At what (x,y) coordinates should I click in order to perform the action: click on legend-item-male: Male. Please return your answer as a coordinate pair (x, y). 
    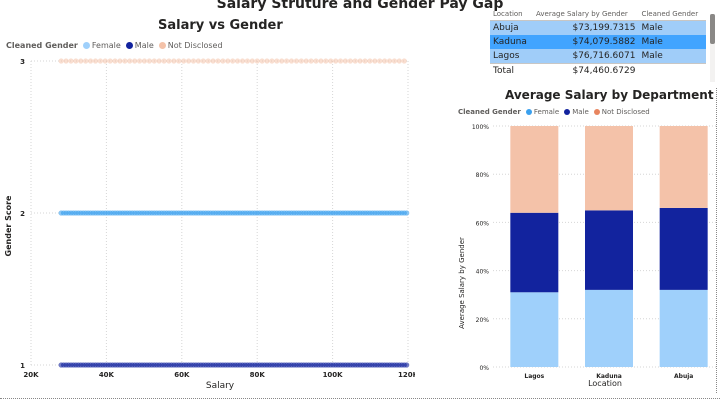
    Looking at the image, I should click on (139, 45).